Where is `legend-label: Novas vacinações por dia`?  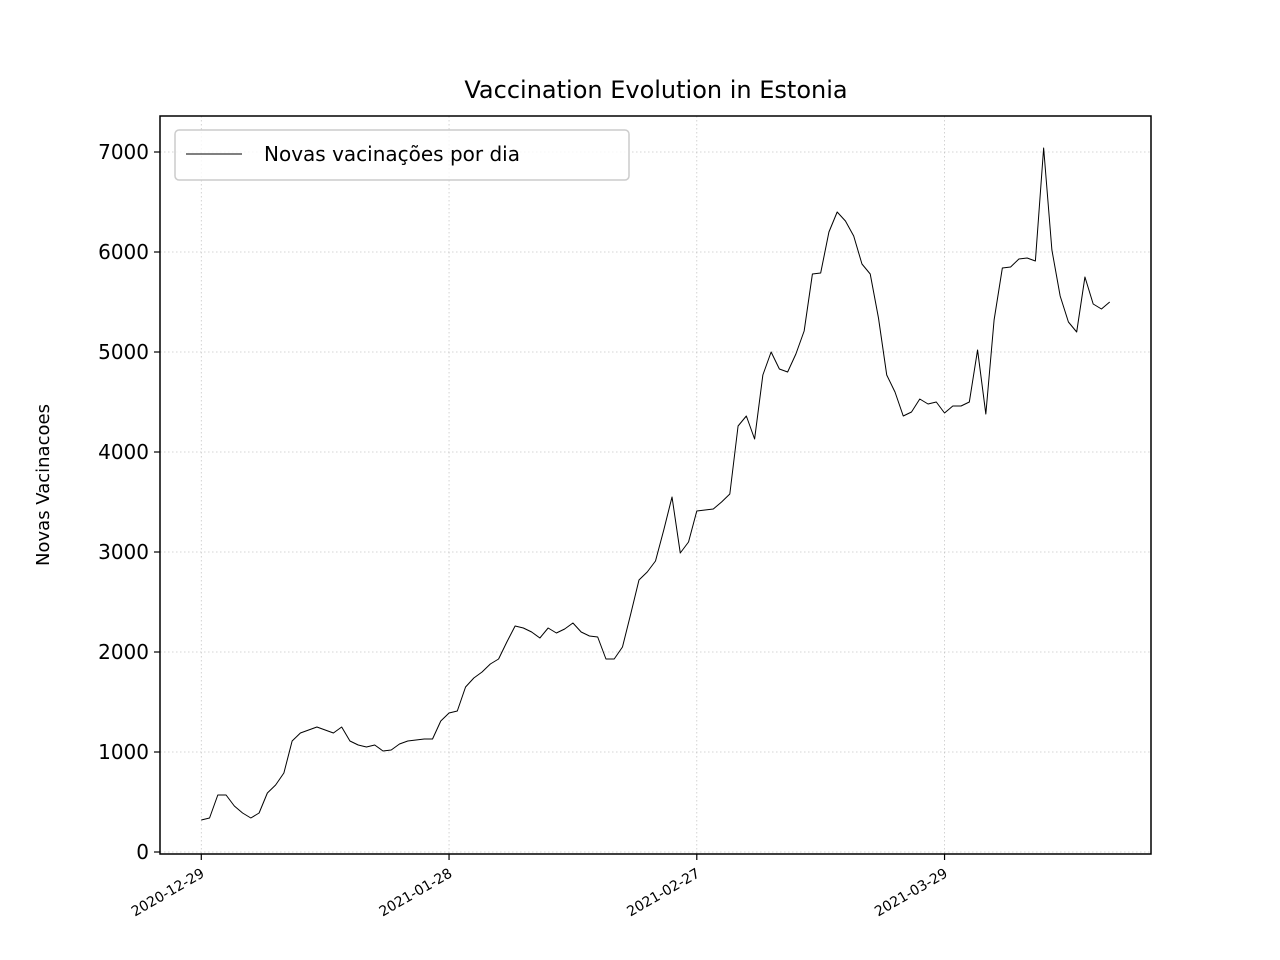
legend-label: Novas vacinações por dia is located at coordinates (392, 154).